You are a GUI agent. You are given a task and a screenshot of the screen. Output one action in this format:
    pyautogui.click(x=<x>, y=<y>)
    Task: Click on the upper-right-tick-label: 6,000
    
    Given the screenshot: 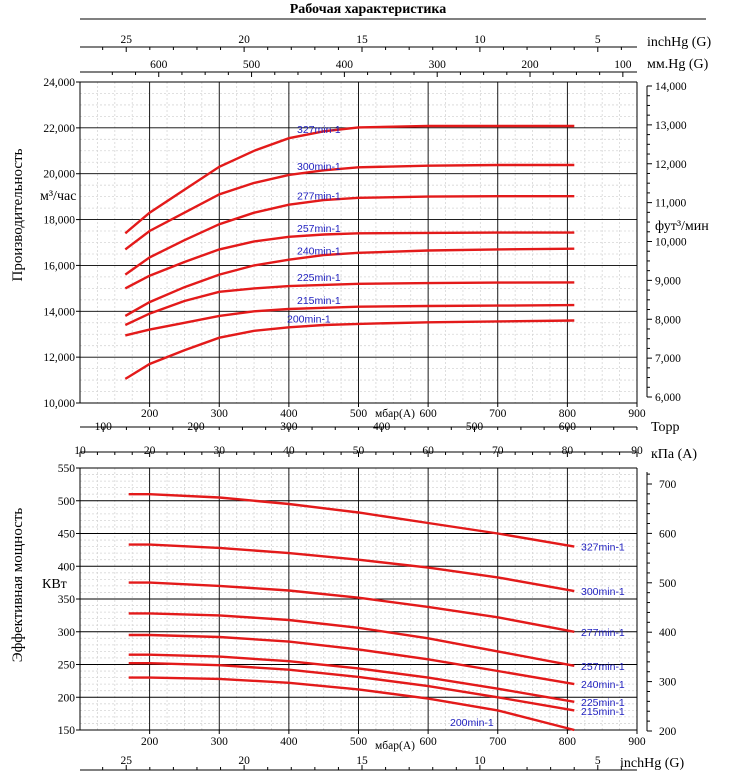 What is the action you would take?
    pyautogui.click(x=668, y=398)
    